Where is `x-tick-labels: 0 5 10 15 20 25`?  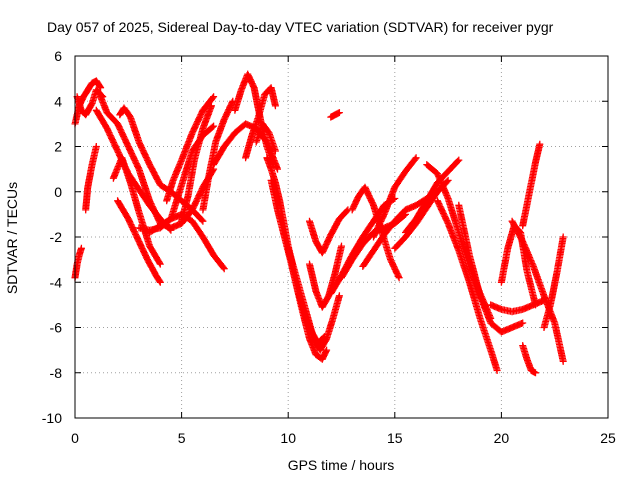
x-tick-labels: 0 5 10 15 20 25 is located at coordinates (343, 438).